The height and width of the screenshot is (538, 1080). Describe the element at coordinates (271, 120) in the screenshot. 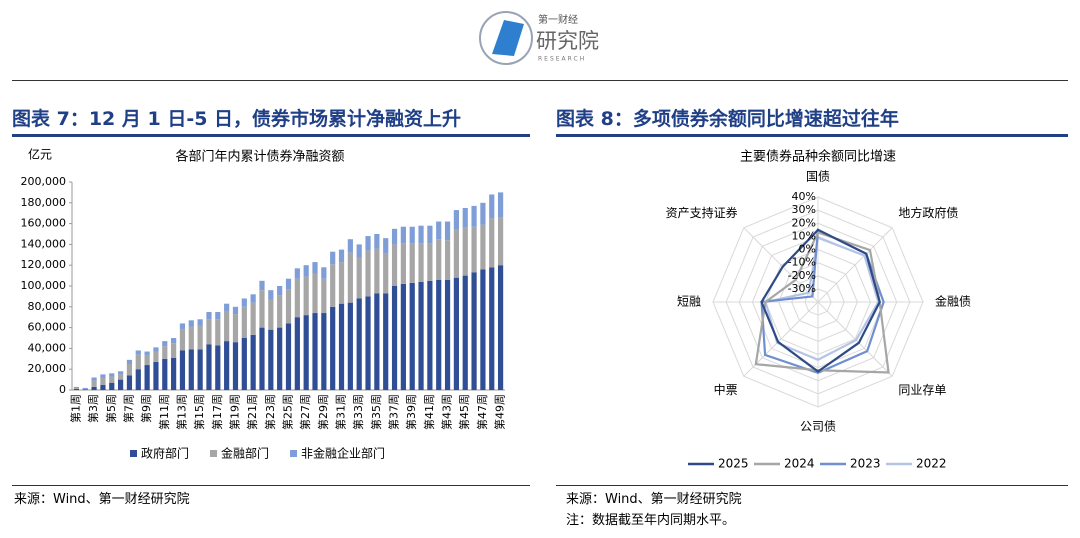

I see `figure-caption: 图表 7：12 月 1 日-5 日，债券市场累计净融资上升` at that location.